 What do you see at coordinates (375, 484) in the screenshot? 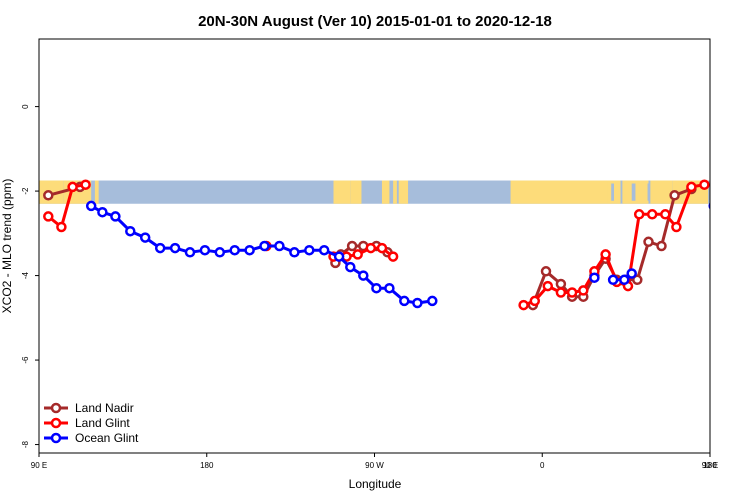
I see `x-axis-label: Longitude` at bounding box center [375, 484].